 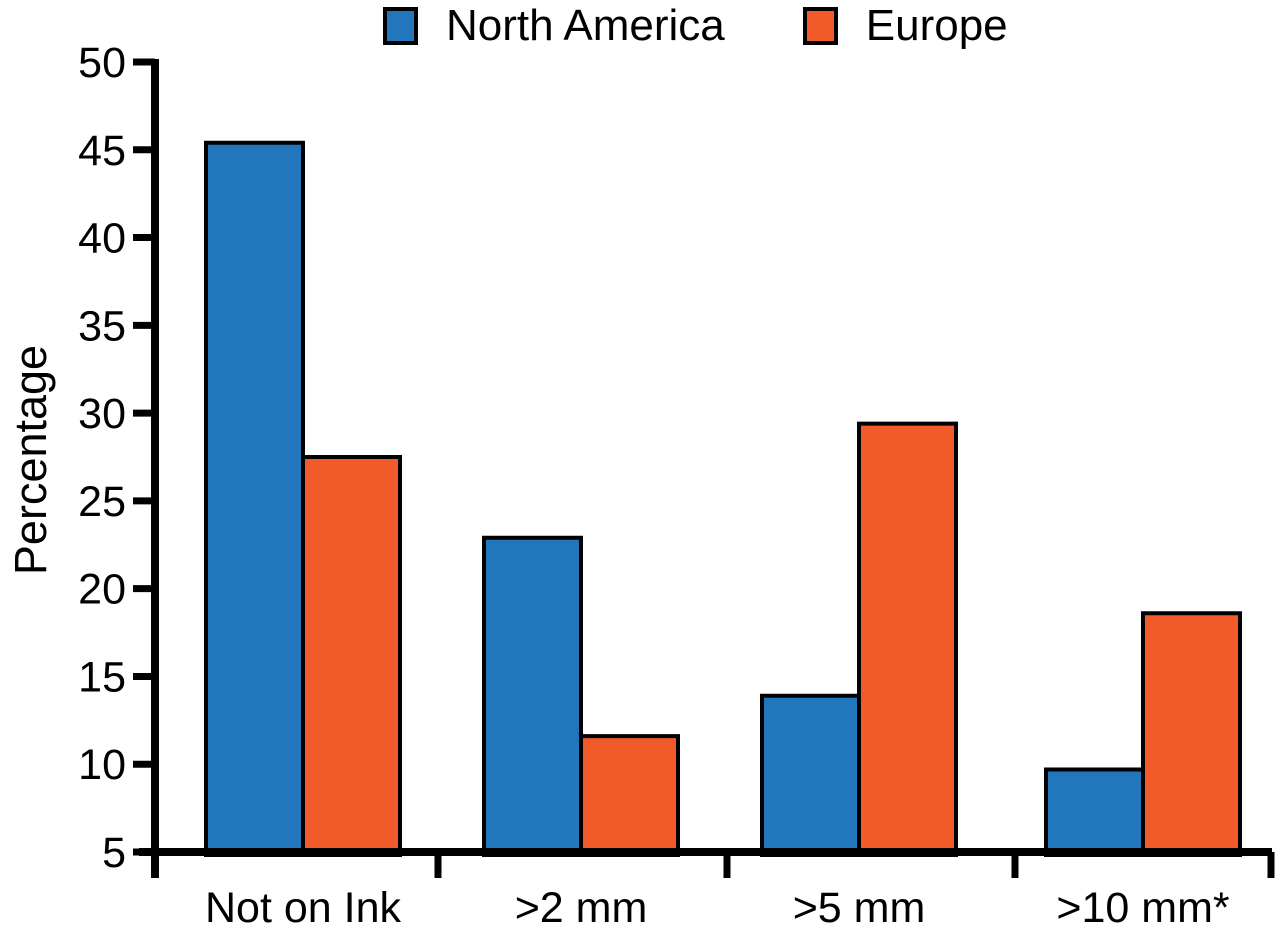 What do you see at coordinates (102, 677) in the screenshot?
I see `y-tick-label: 15` at bounding box center [102, 677].